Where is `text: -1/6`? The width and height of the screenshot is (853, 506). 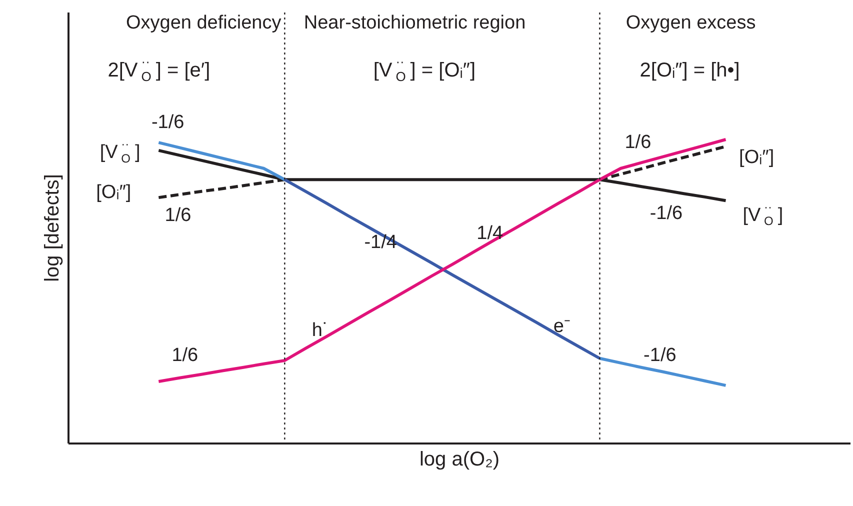 text: -1/6 is located at coordinates (167, 122).